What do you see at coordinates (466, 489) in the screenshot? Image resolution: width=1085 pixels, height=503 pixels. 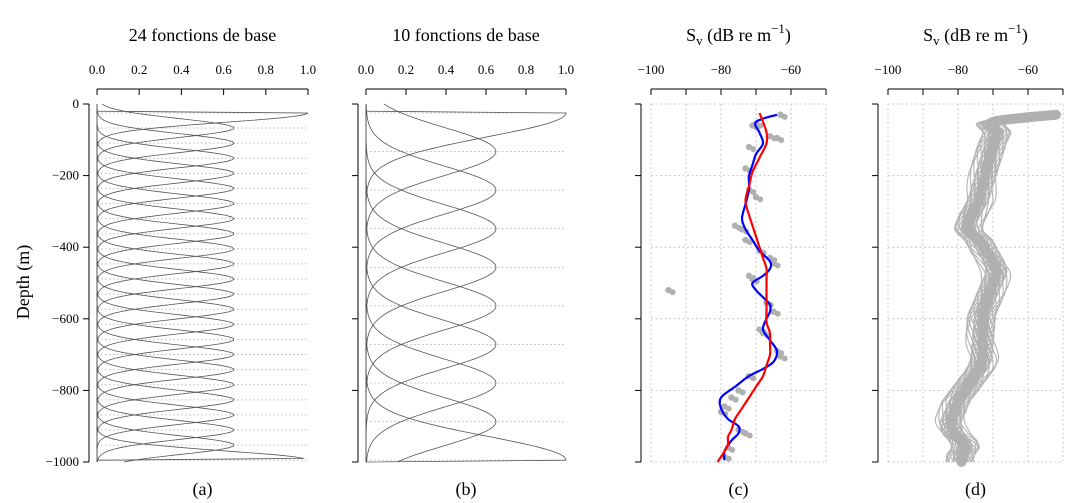 I see `panel-label: (b)` at bounding box center [466, 489].